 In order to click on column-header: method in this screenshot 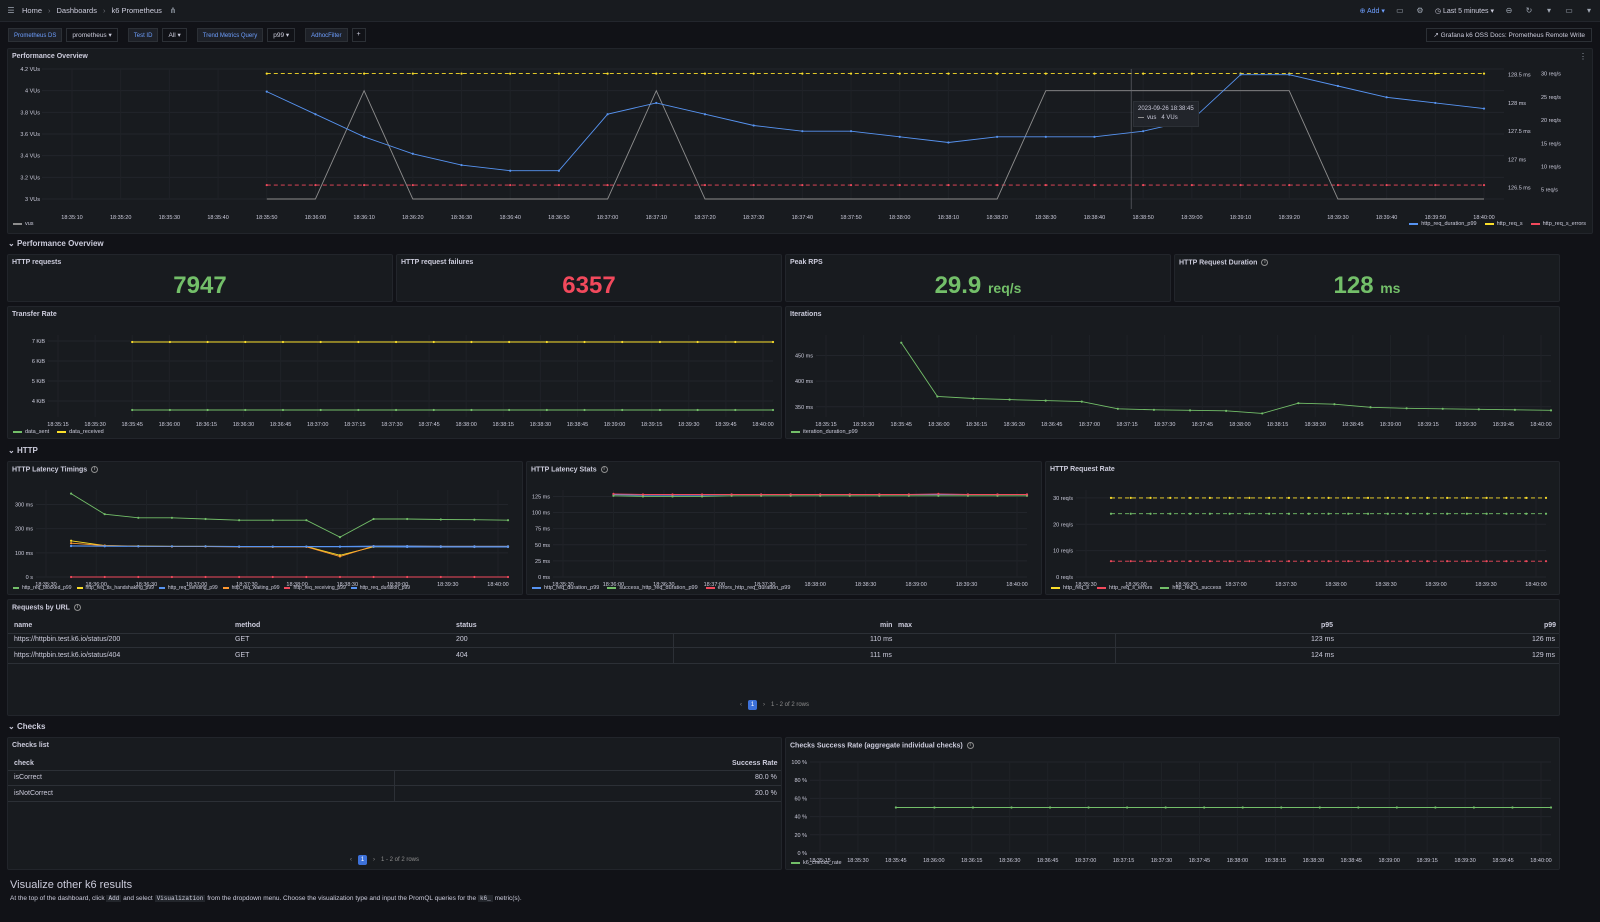, I will do `click(248, 625)`.